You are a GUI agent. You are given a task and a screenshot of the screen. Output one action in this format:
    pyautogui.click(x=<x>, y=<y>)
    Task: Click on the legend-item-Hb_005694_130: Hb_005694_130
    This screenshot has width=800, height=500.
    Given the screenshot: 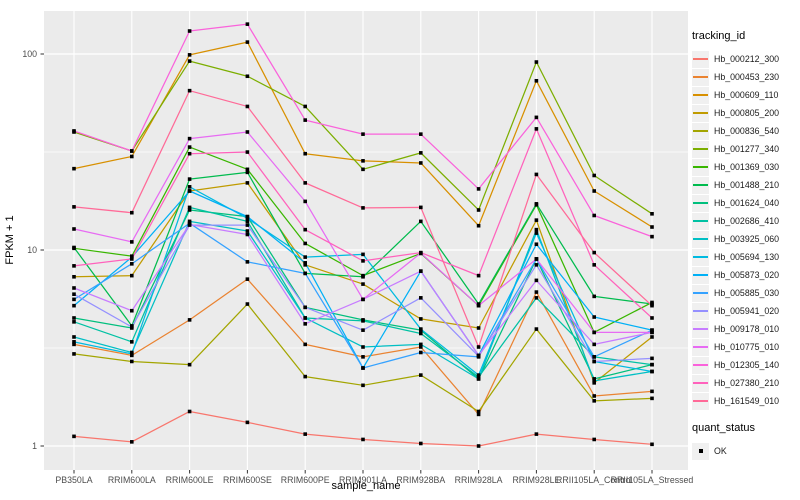 What is the action you would take?
    pyautogui.click(x=746, y=257)
    